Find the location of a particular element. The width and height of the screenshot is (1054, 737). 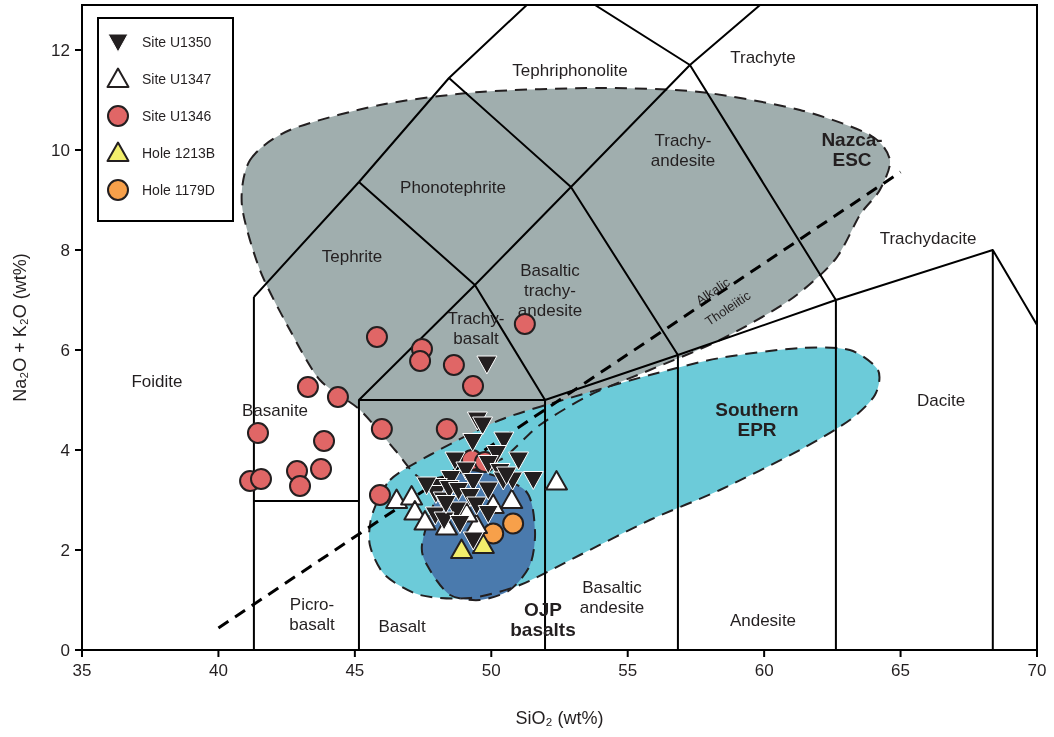

x-tick-label: 40 is located at coordinates (218, 670).